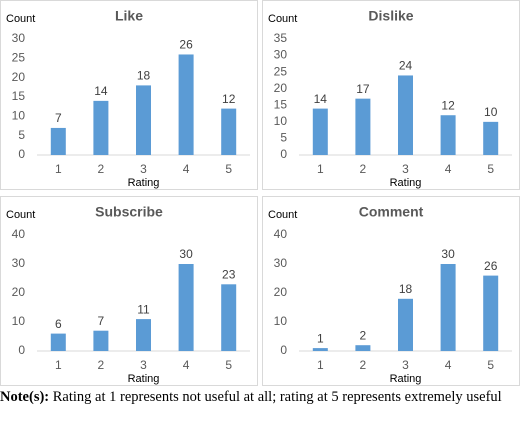  Describe the element at coordinates (129, 212) in the screenshot. I see `chart-title: Subscribe` at that location.